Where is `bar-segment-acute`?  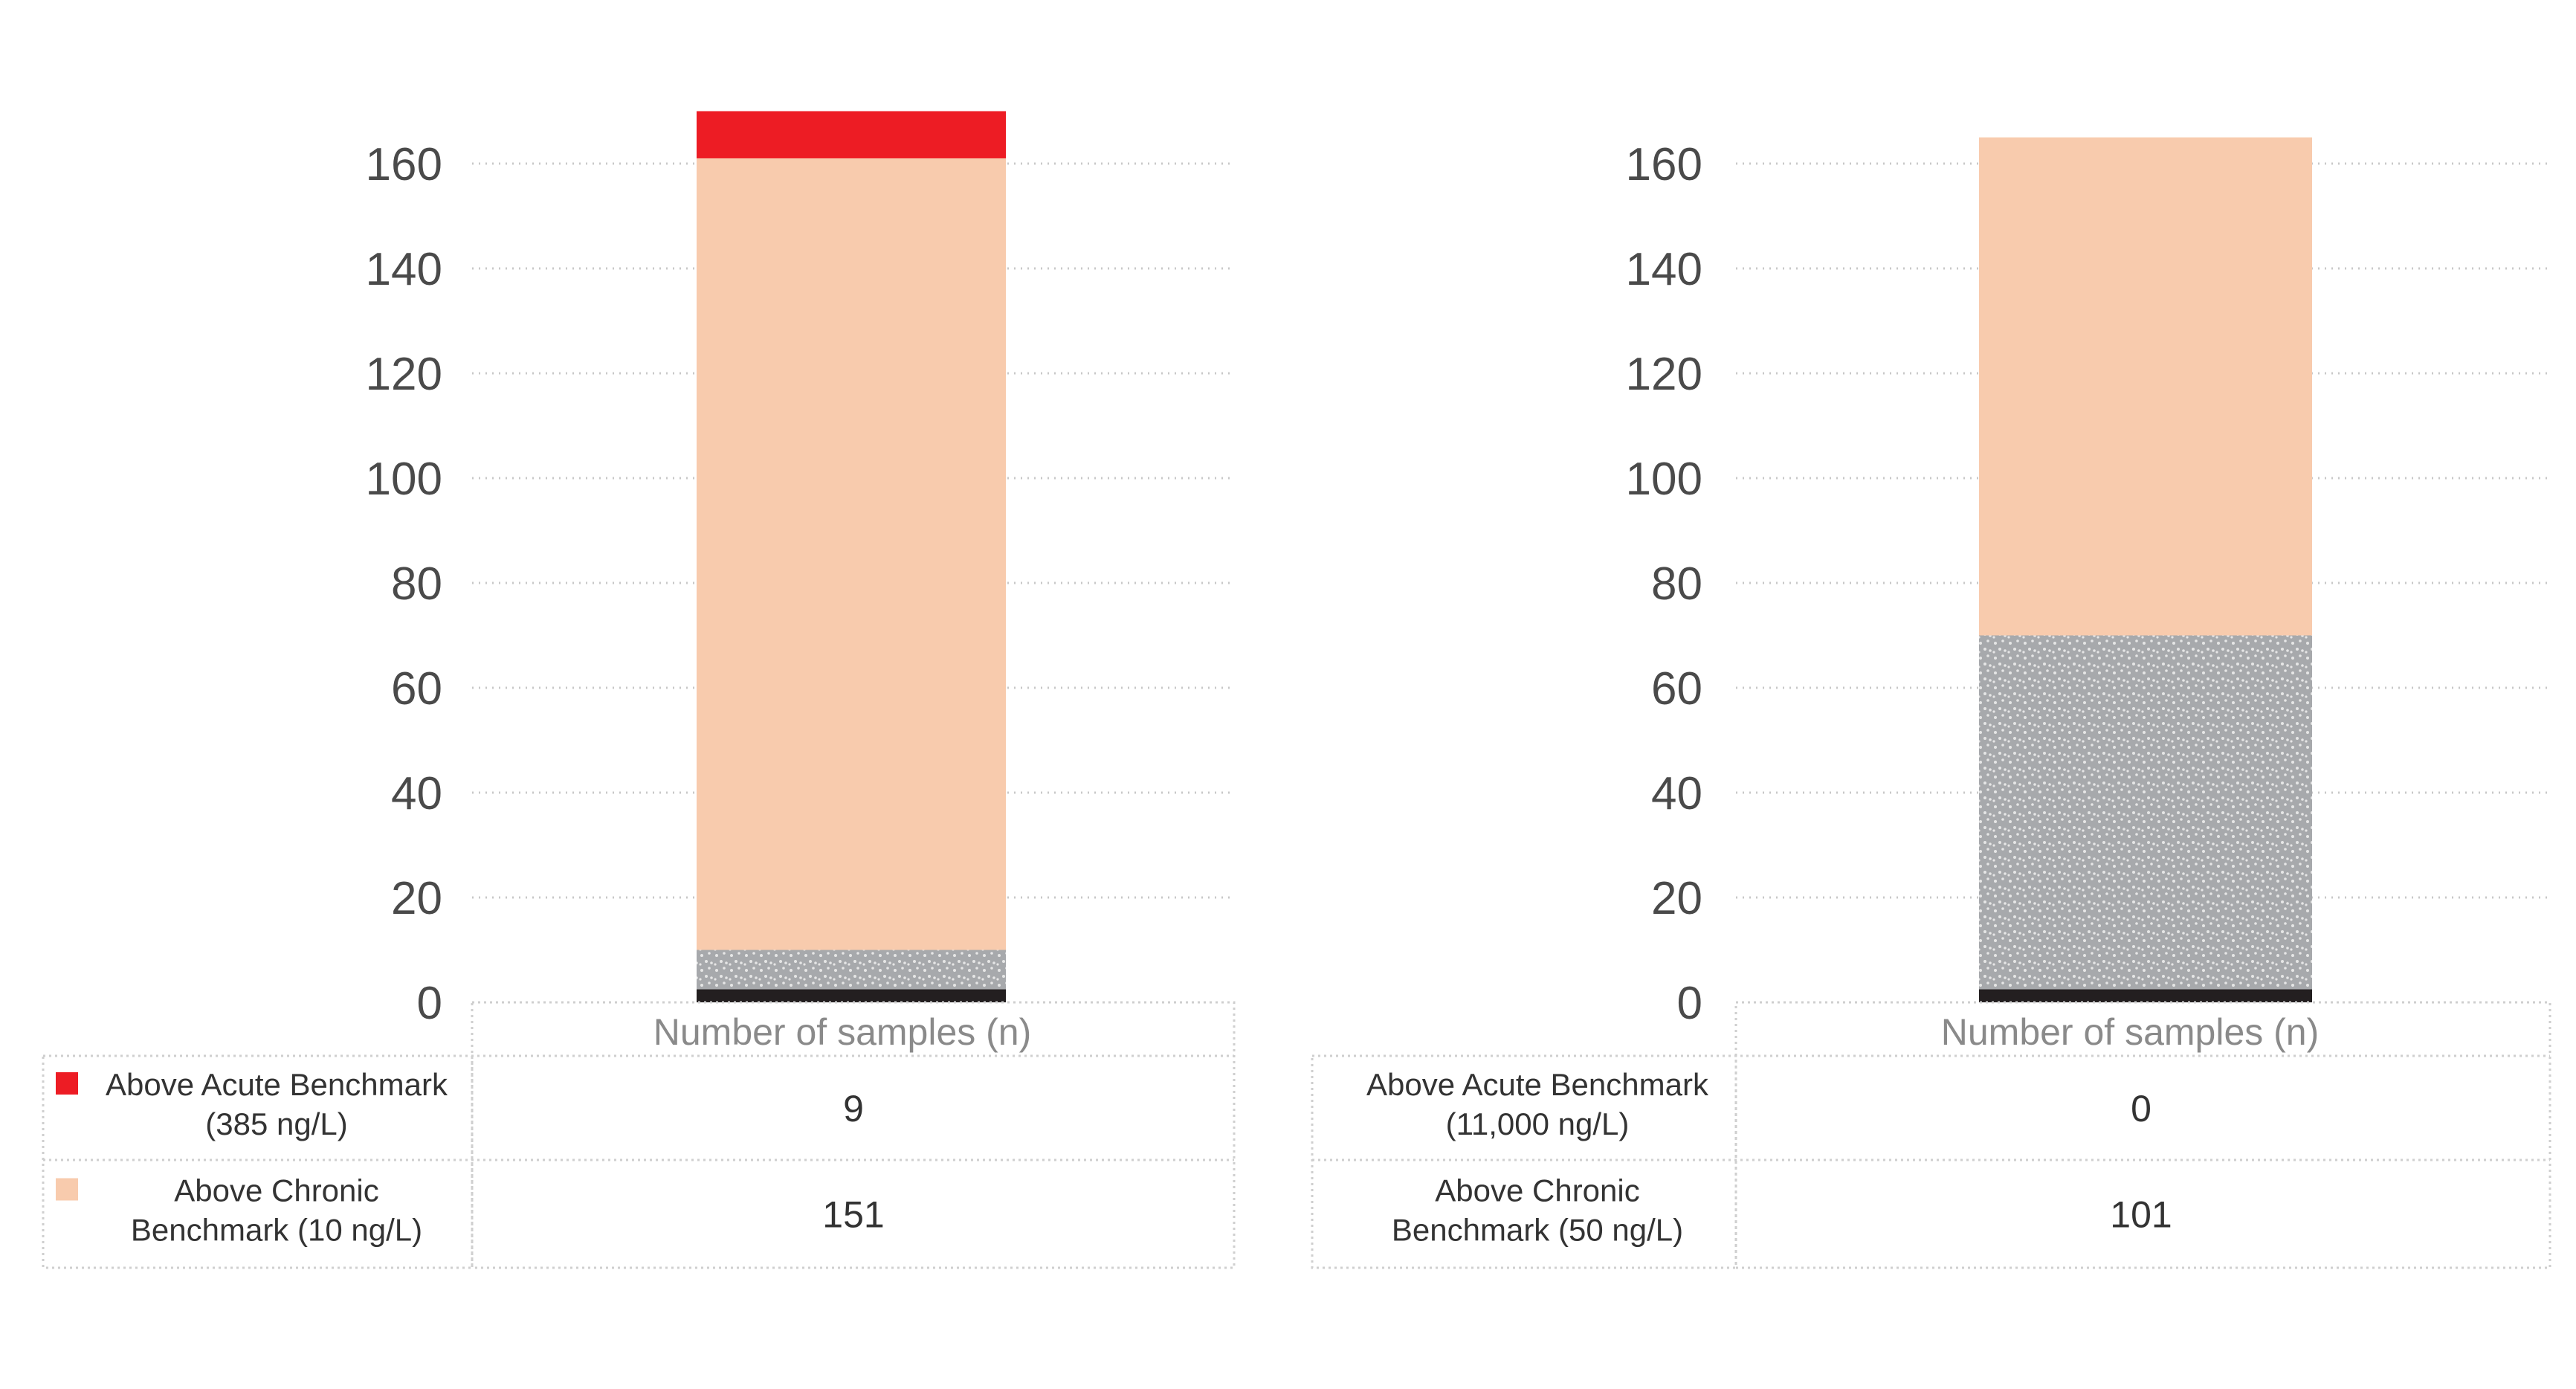 bar-segment-acute is located at coordinates (851, 134).